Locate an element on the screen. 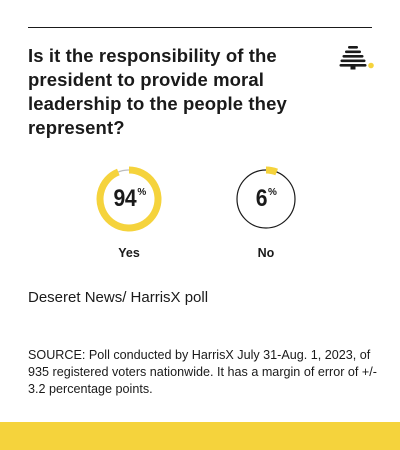 The height and width of the screenshot is (450, 400). beehive-icon is located at coordinates (356, 58).